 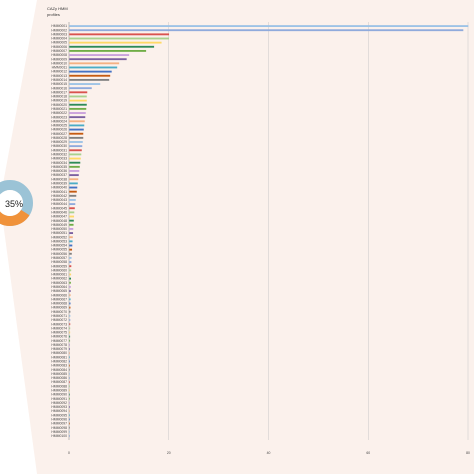 I want to click on y-tick-label: HMM0053, so click(x=59, y=241).